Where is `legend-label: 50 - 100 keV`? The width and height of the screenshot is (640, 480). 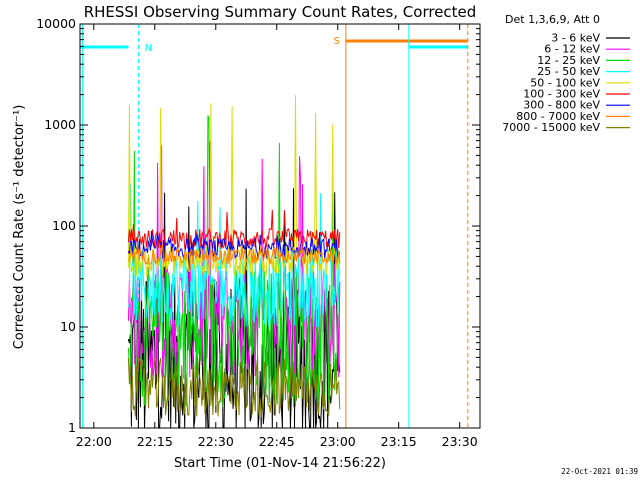 legend-label: 50 - 100 keV is located at coordinates (565, 82).